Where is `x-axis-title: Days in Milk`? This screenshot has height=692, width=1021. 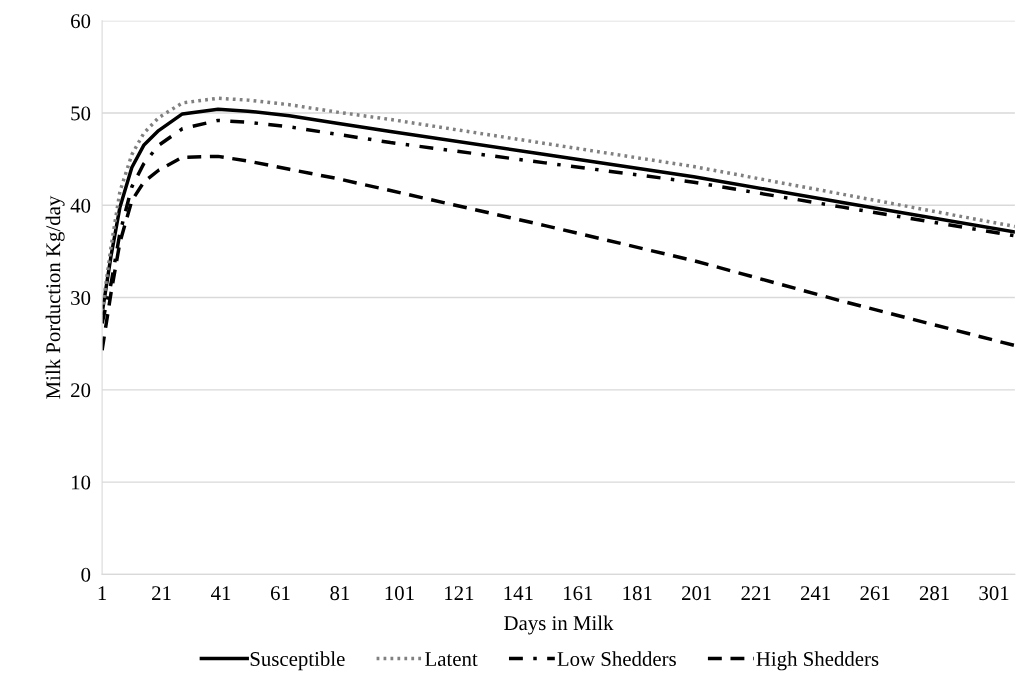 x-axis-title: Days in Milk is located at coordinates (559, 625).